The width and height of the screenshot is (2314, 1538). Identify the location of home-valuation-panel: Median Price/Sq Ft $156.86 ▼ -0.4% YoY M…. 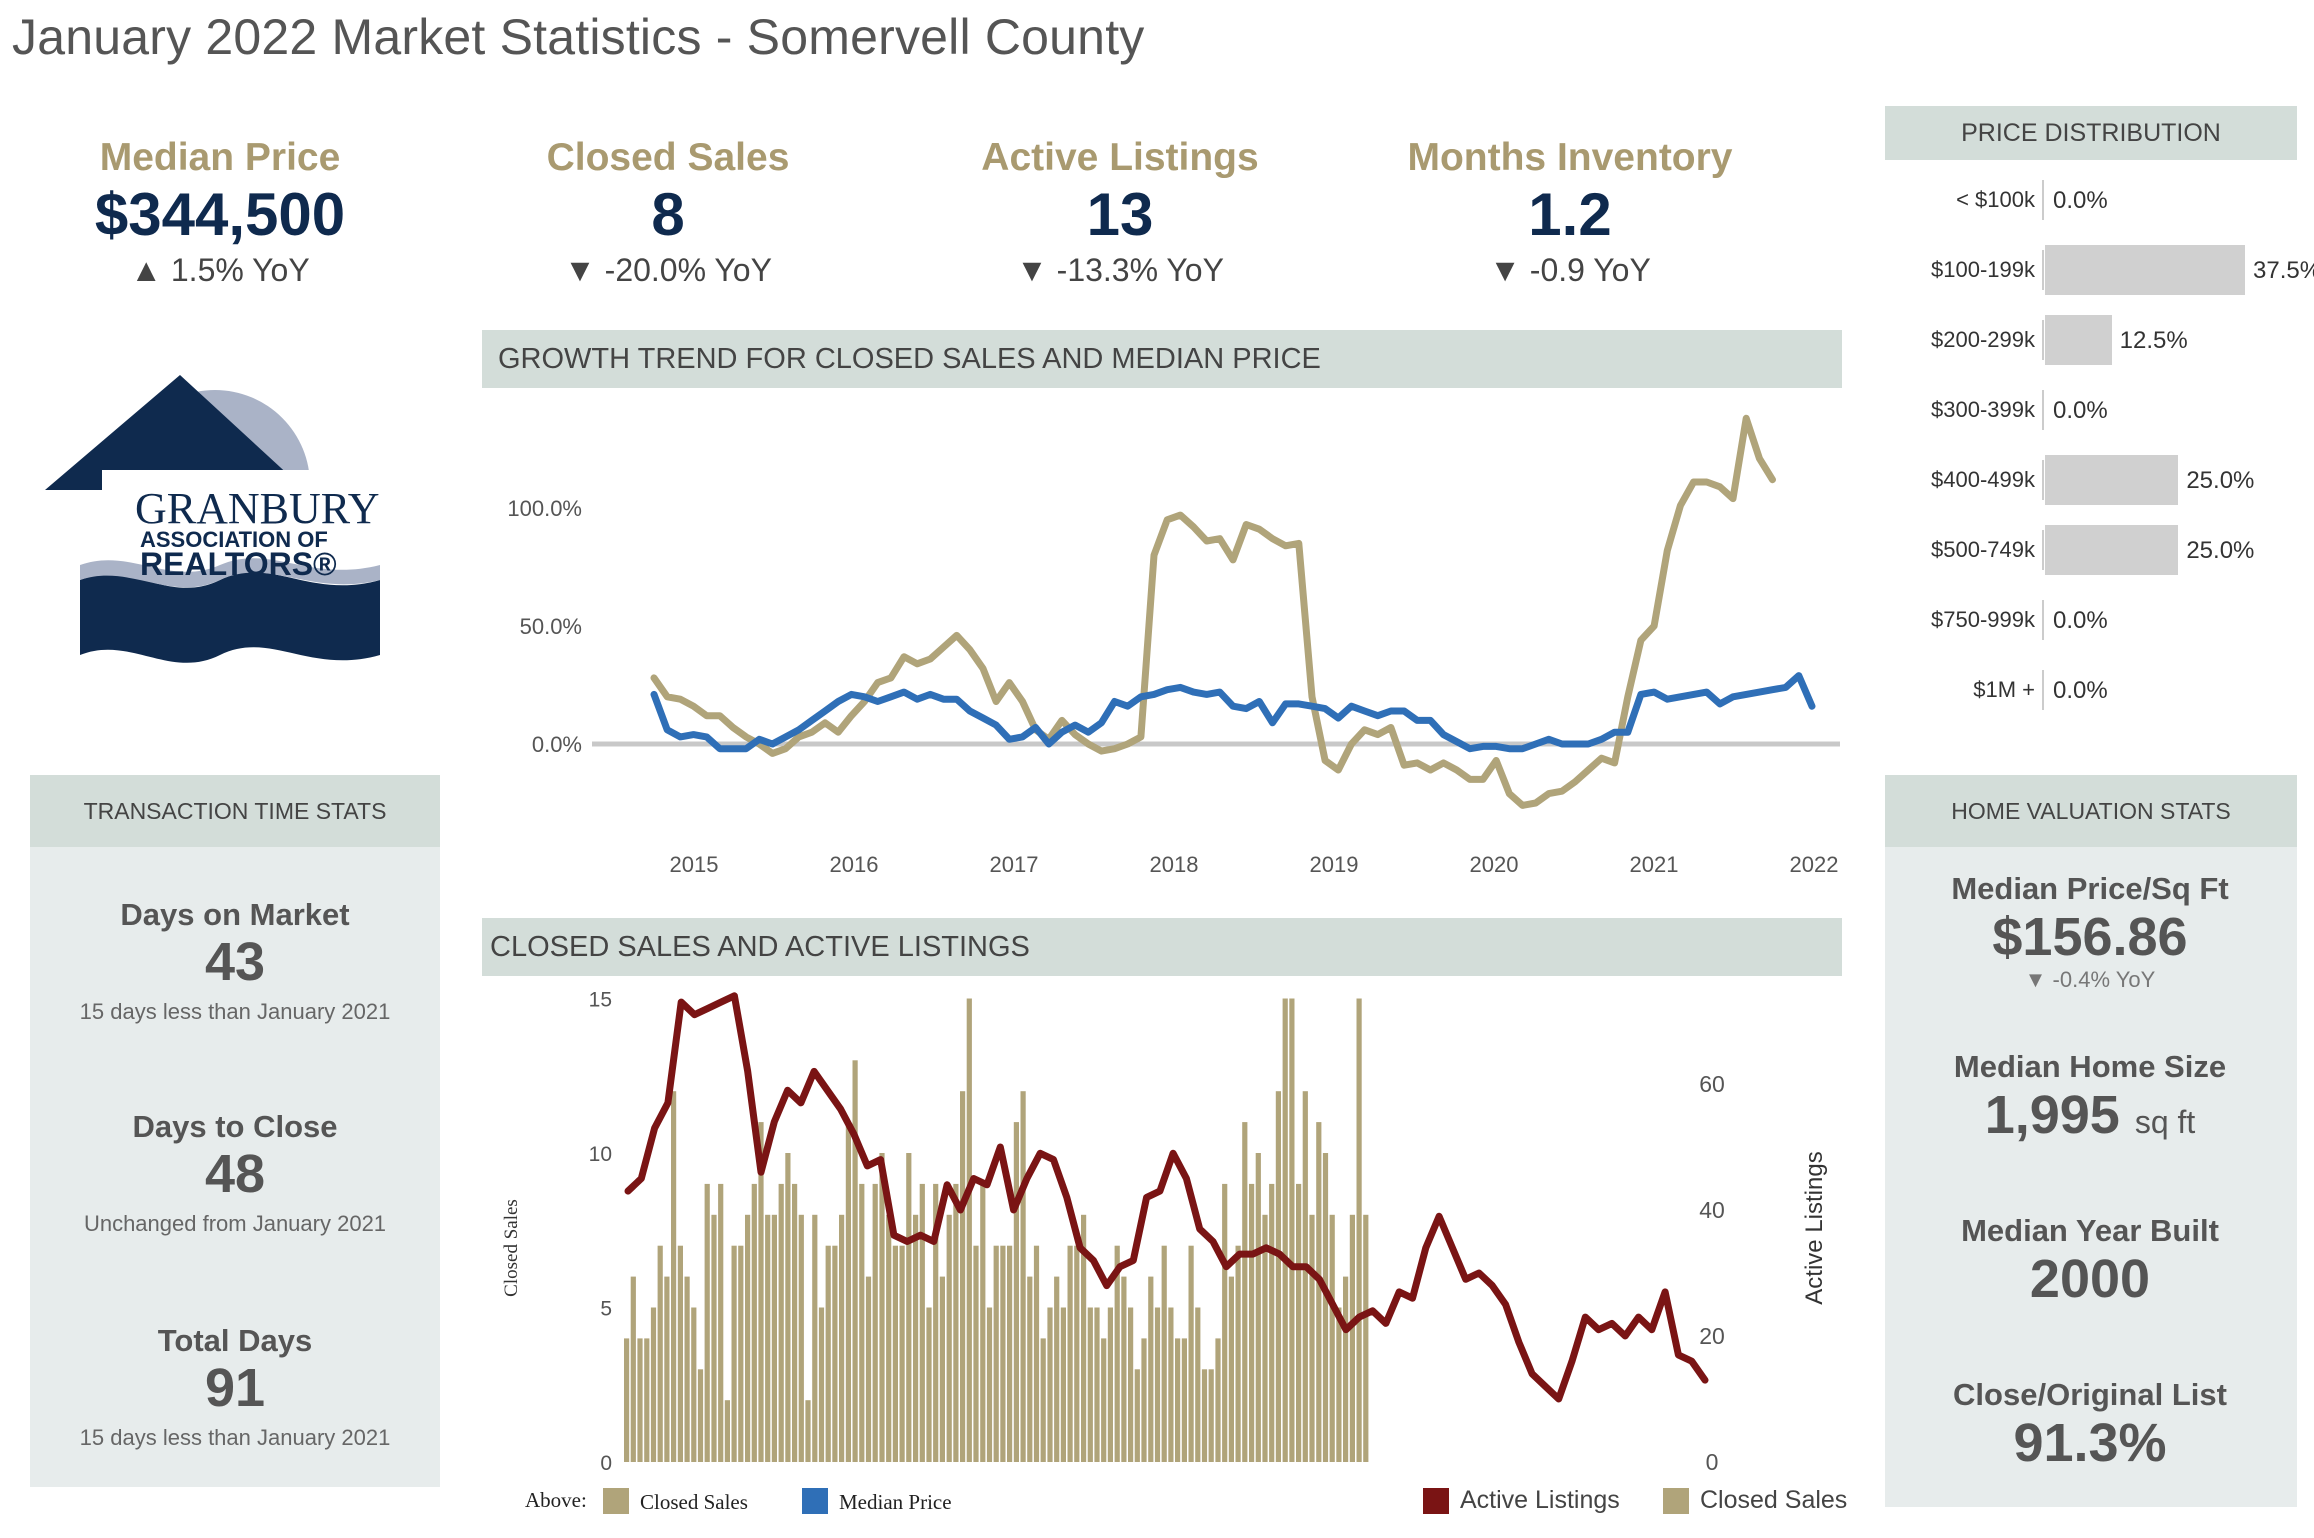
(2091, 1177).